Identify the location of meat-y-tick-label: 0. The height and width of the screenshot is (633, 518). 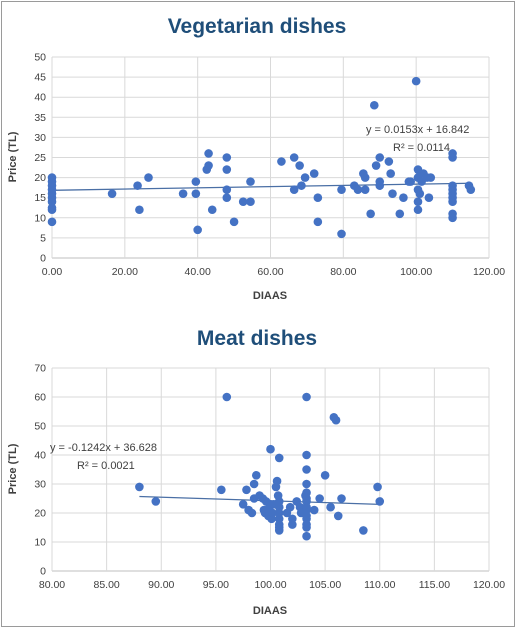
(43, 572).